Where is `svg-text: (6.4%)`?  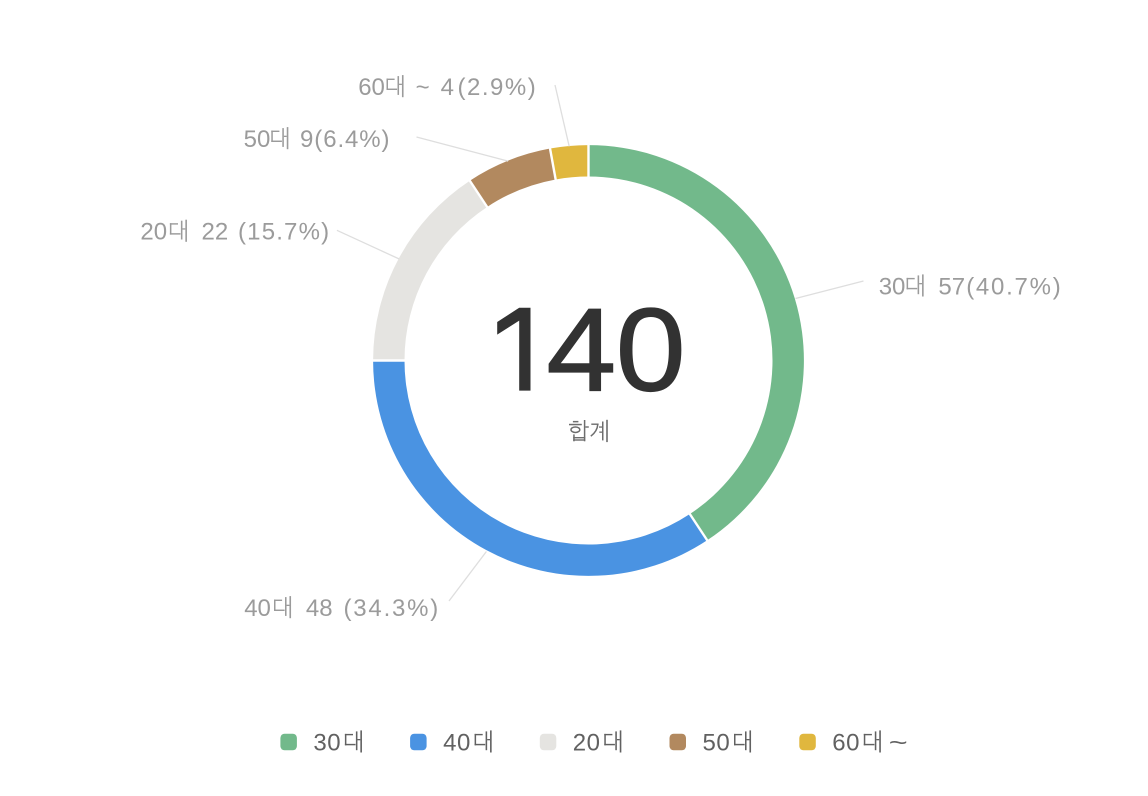
svg-text: (6.4%) is located at coordinates (351, 139).